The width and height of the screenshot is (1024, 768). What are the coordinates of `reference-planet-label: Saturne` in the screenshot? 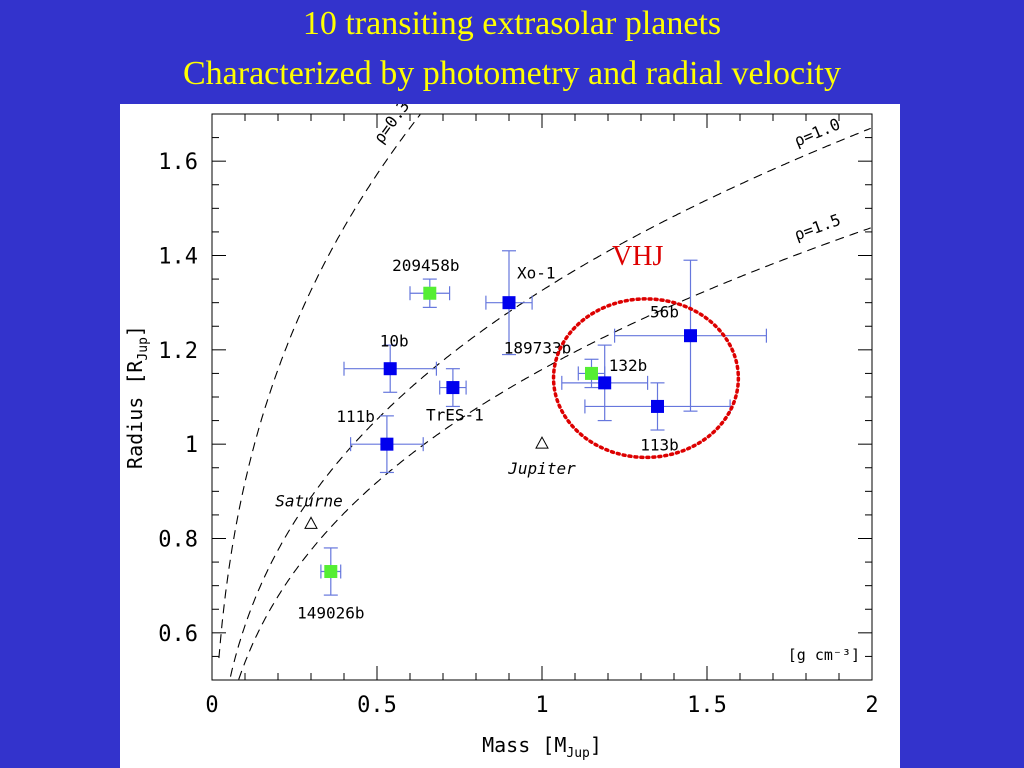 It's located at (308, 500).